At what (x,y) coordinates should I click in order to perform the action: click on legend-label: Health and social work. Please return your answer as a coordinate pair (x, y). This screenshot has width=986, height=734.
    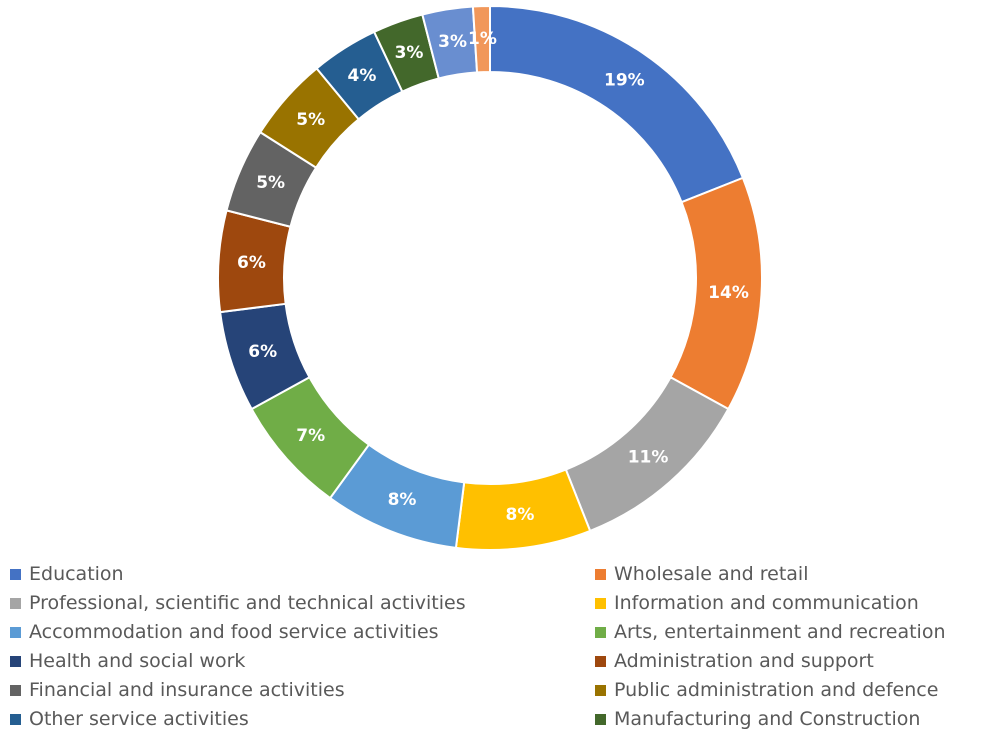
    Looking at the image, I should click on (137, 661).